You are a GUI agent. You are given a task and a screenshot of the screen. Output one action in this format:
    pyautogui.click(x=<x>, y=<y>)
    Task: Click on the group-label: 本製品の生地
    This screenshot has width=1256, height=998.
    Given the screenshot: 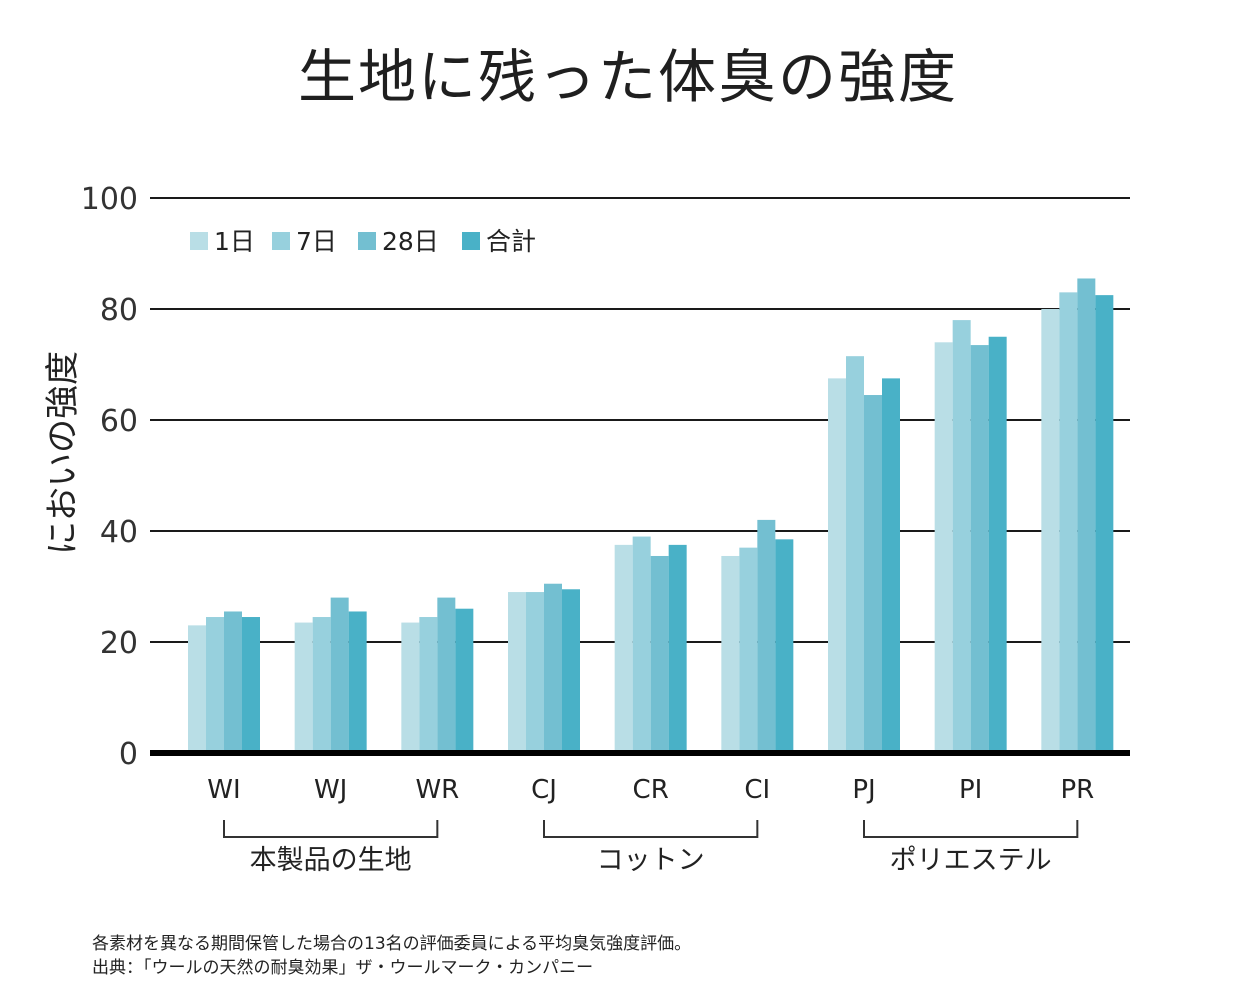 What is the action you would take?
    pyautogui.click(x=331, y=860)
    